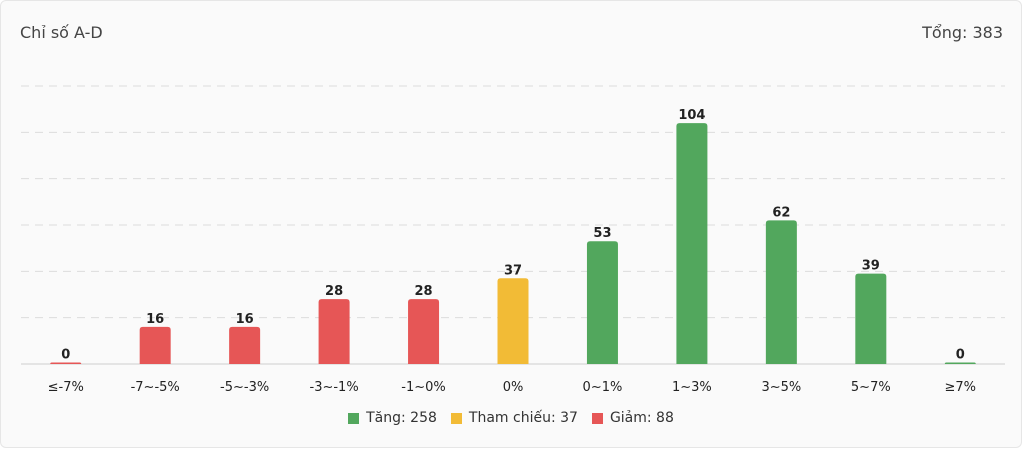 The image size is (1024, 450). I want to click on x-tick-label: -7~-5%, so click(155, 387).